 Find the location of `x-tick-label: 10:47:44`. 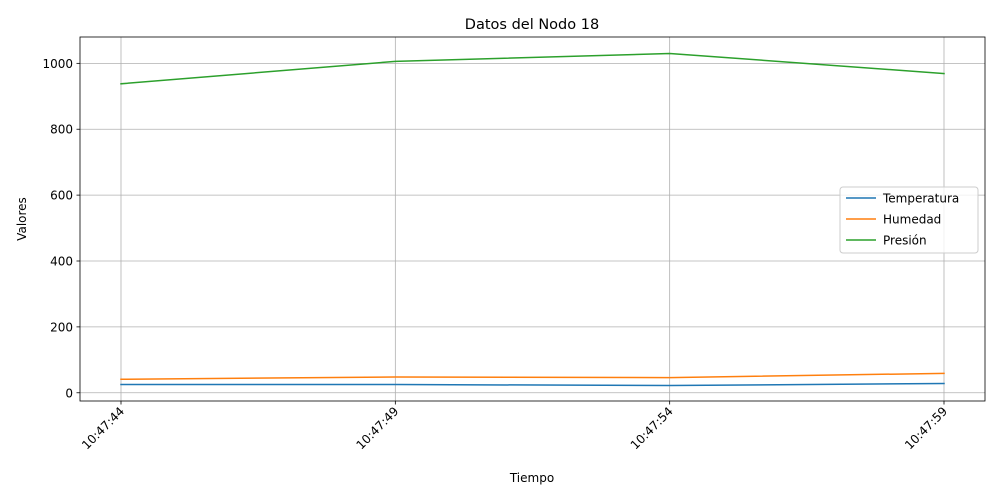

x-tick-label: 10:47:44 is located at coordinates (103, 428).